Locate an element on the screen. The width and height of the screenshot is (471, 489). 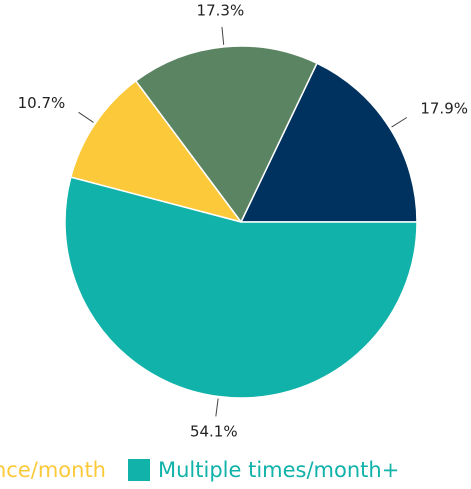
data-label: 17.9% is located at coordinates (444, 108).